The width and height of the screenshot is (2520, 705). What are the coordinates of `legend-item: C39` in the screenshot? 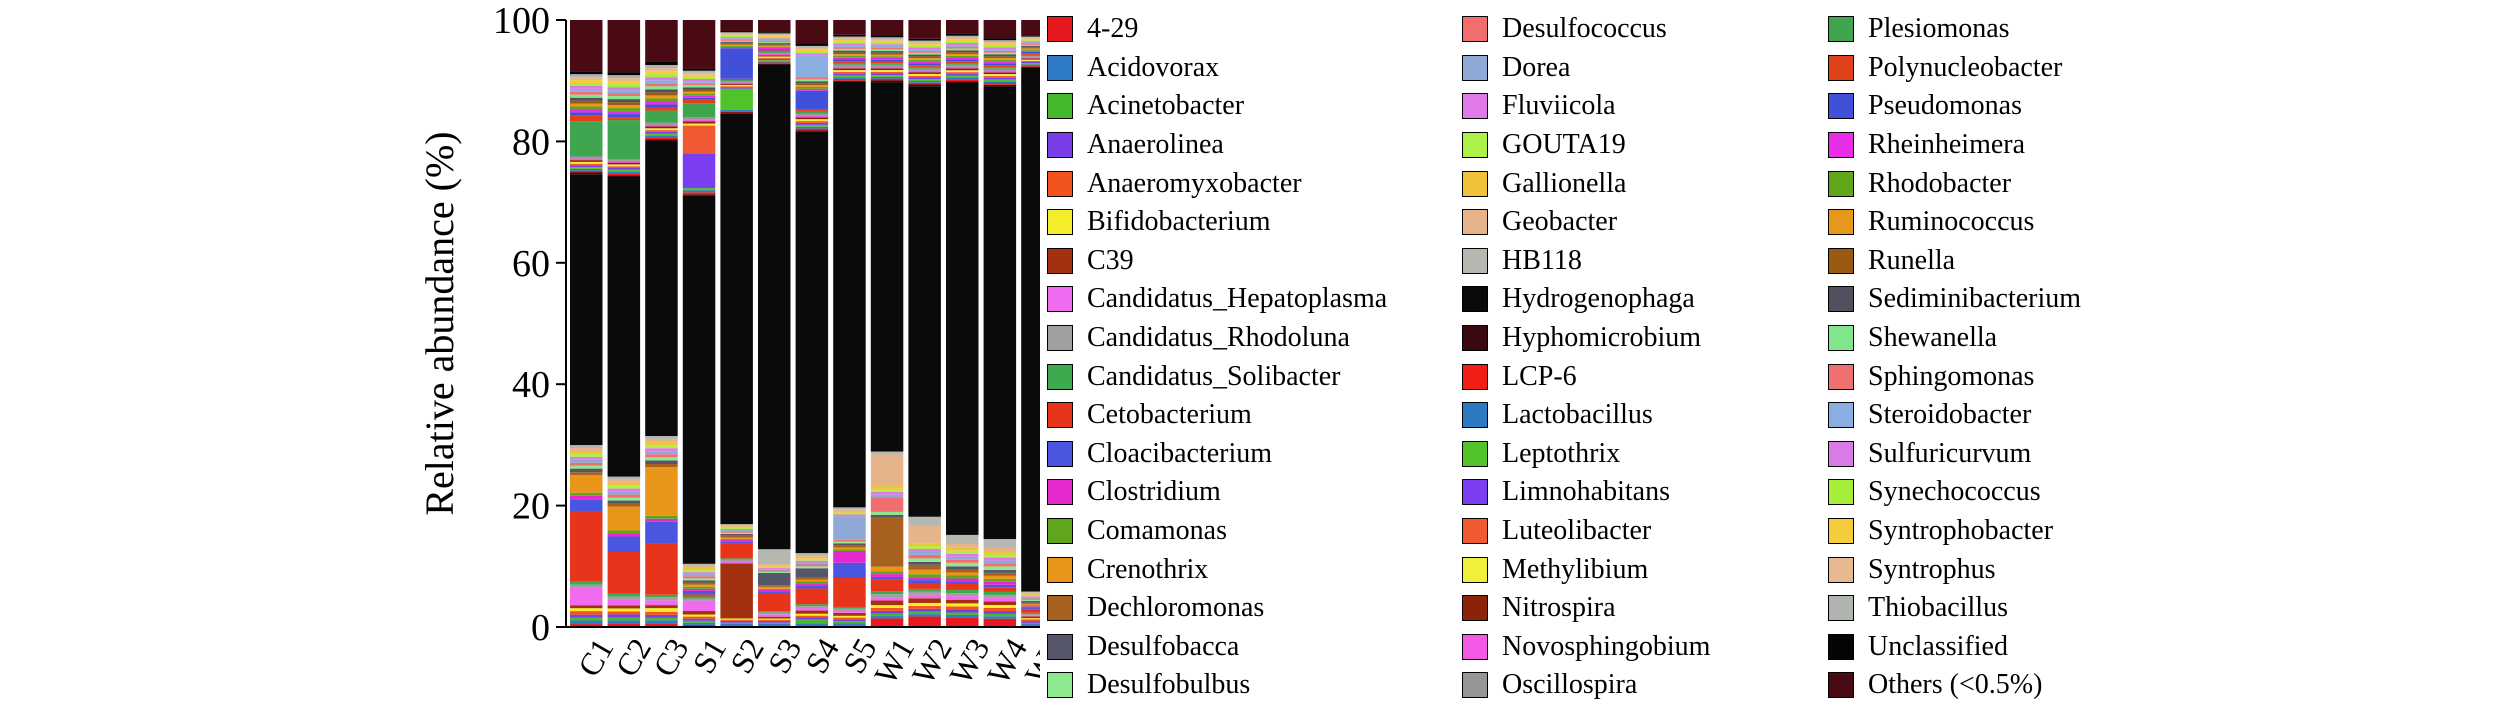 It's located at (1217, 261).